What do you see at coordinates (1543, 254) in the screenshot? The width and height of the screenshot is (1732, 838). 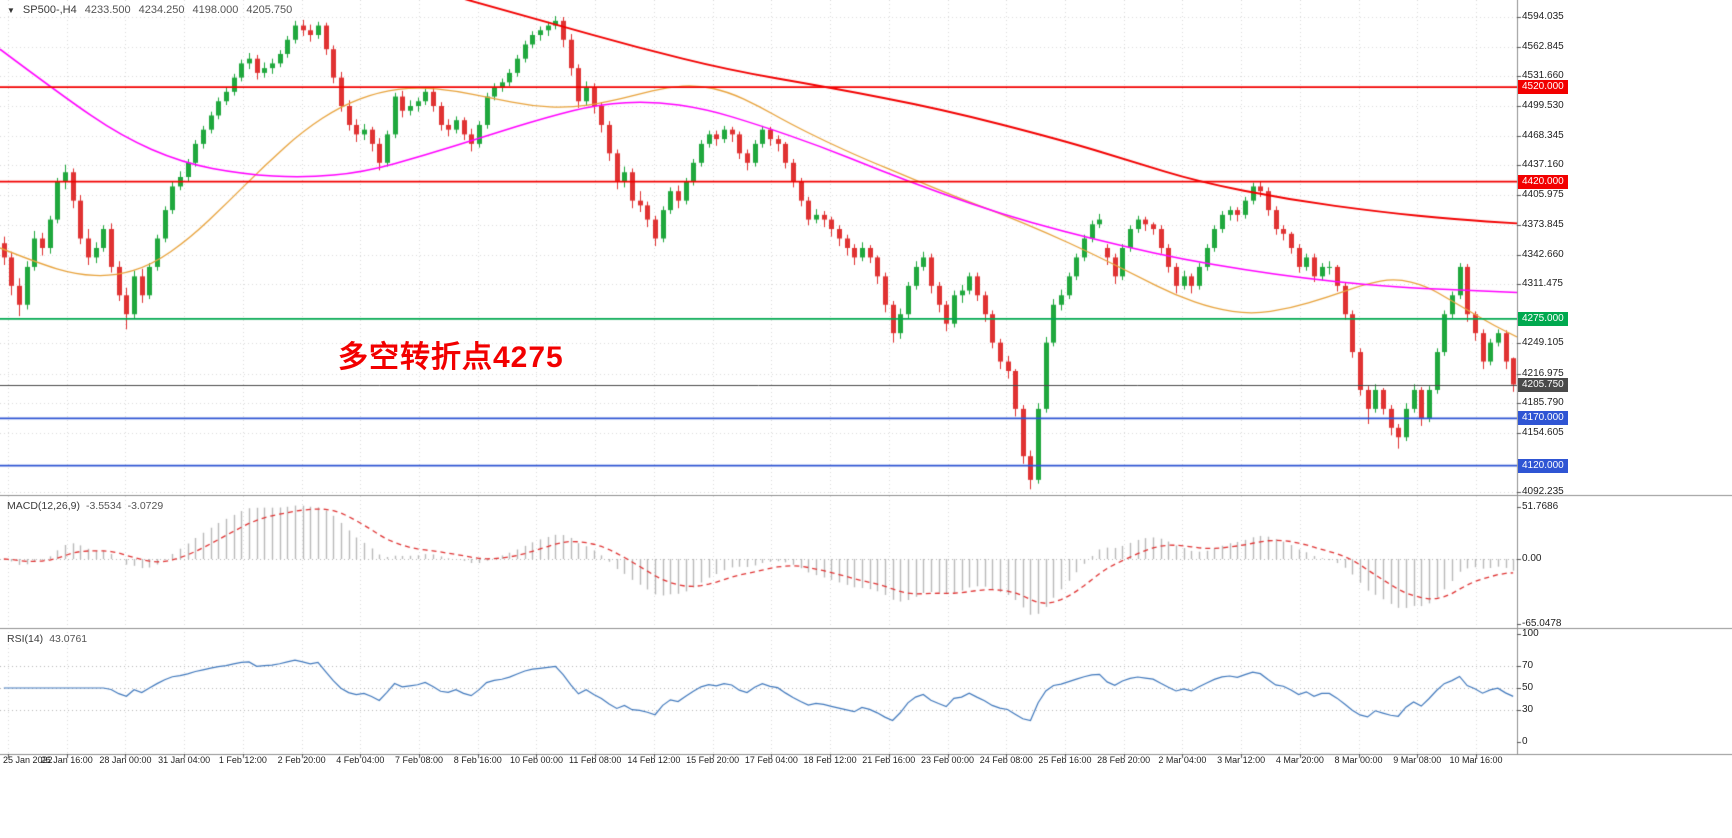 I see `price-tick-label: 4342.660` at bounding box center [1543, 254].